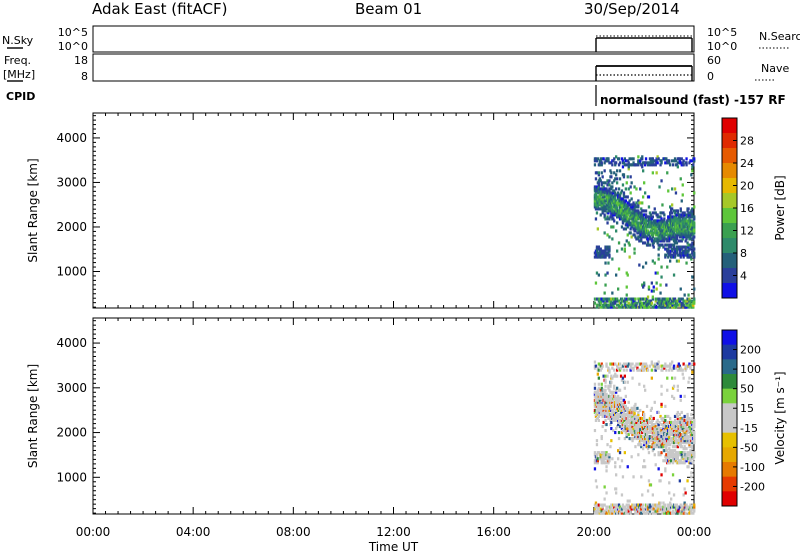 Image resolution: width=800 pixels, height=554 pixels. Describe the element at coordinates (644, 232) in the screenshot. I see `data-cells` at that location.